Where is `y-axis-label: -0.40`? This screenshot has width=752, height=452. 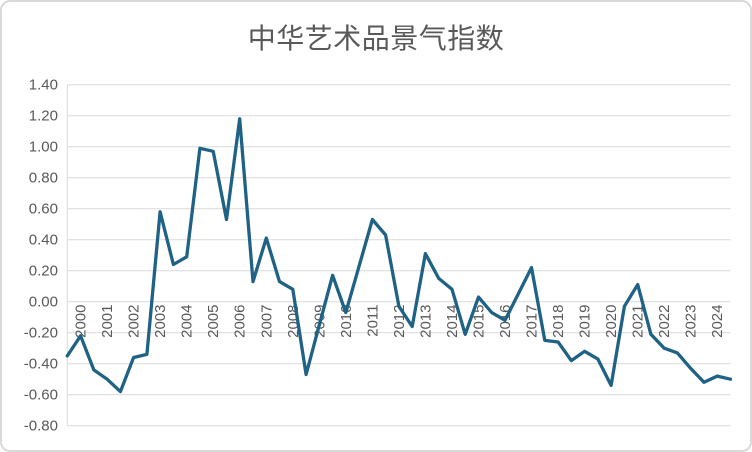
y-axis-label: -0.40 is located at coordinates (41, 364).